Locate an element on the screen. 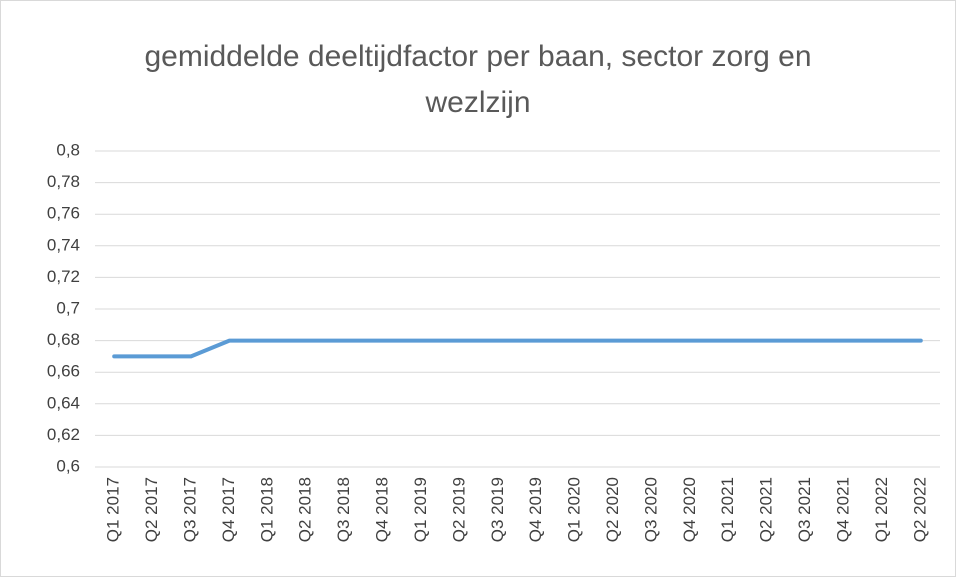  y-tick-label: 0,62 is located at coordinates (63, 434).